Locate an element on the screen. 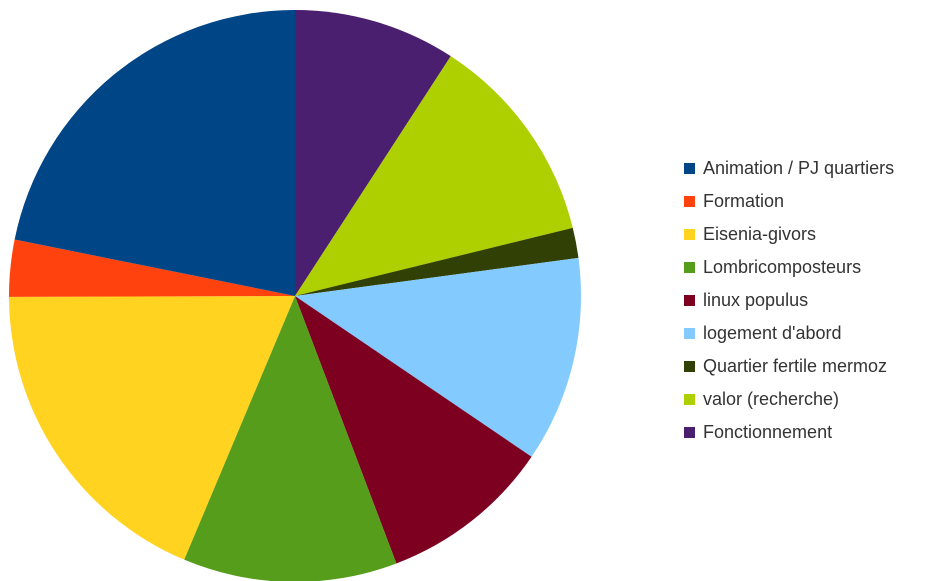  pie-slice-formation is located at coordinates (152, 268).